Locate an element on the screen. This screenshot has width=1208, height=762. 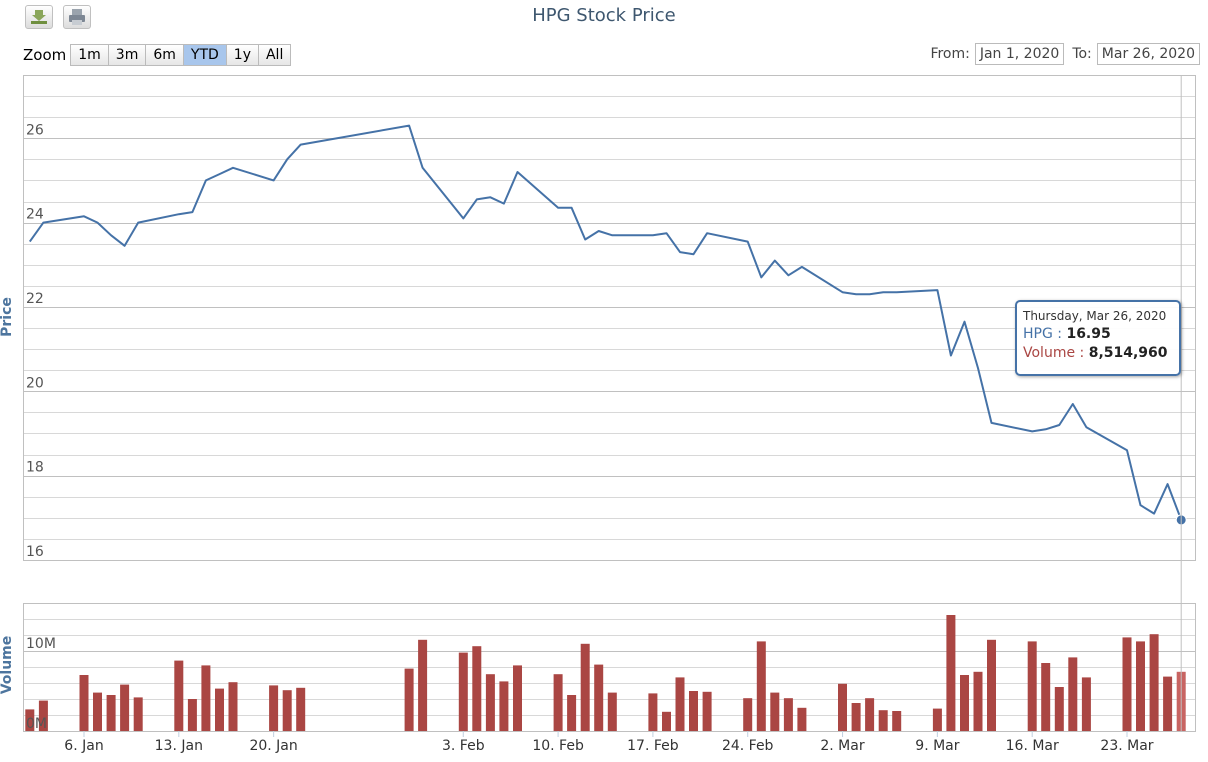
x-tick-label: 23. Mar is located at coordinates (1126, 746).